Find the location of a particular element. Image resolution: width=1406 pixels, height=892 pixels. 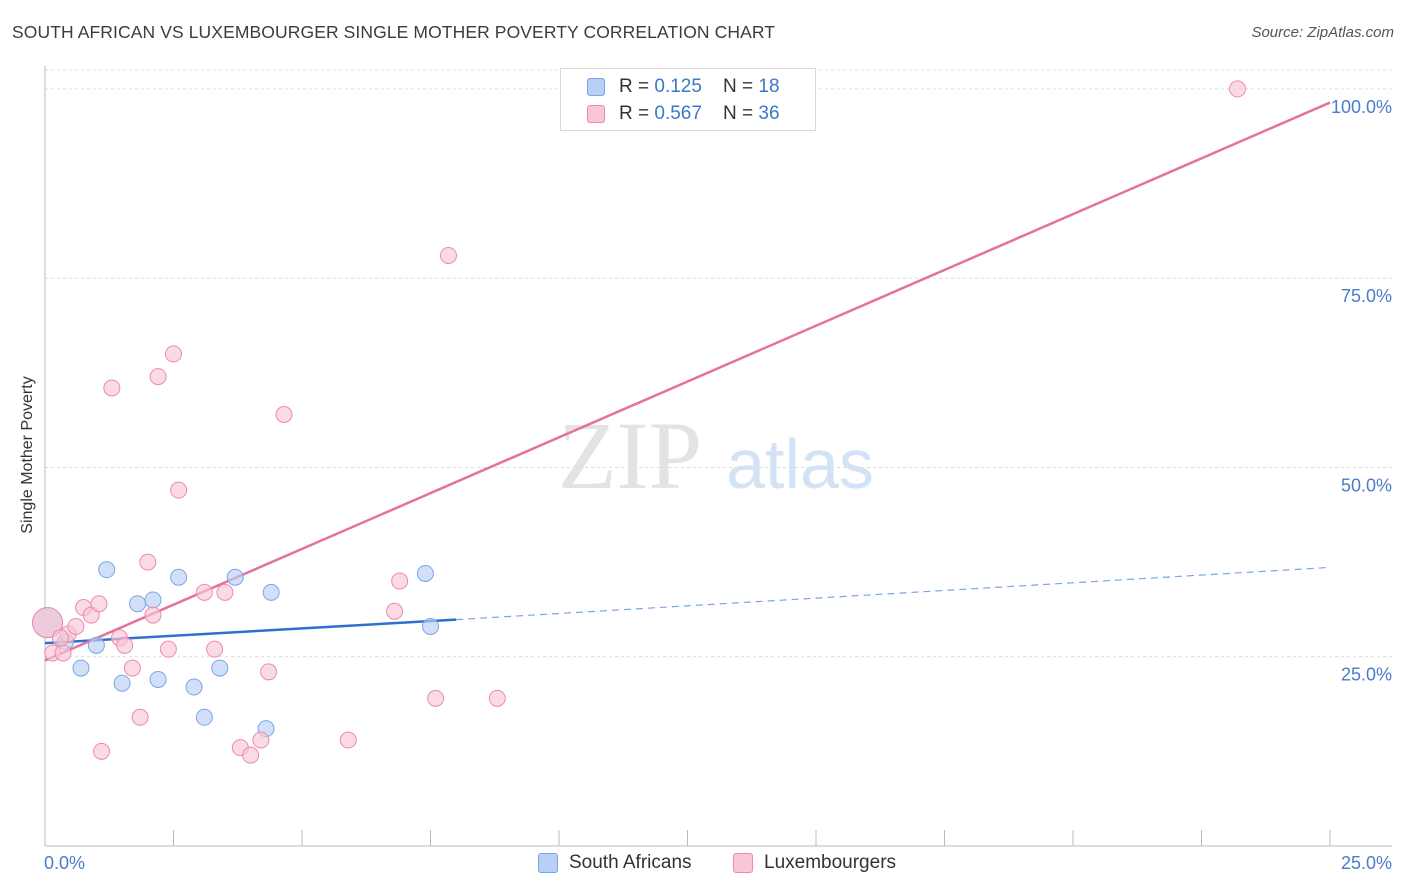

y-tick-label: 75.0% is located at coordinates (1366, 296).